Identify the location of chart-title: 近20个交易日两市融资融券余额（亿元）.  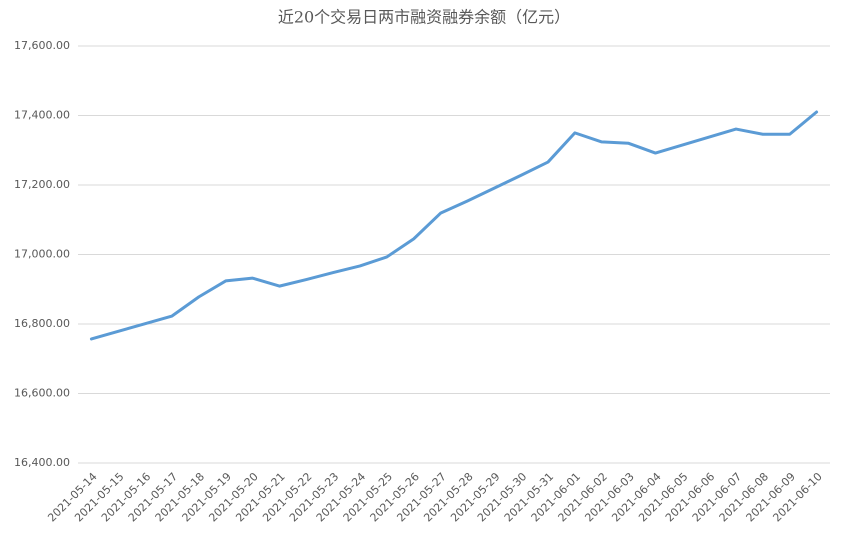
(424, 17).